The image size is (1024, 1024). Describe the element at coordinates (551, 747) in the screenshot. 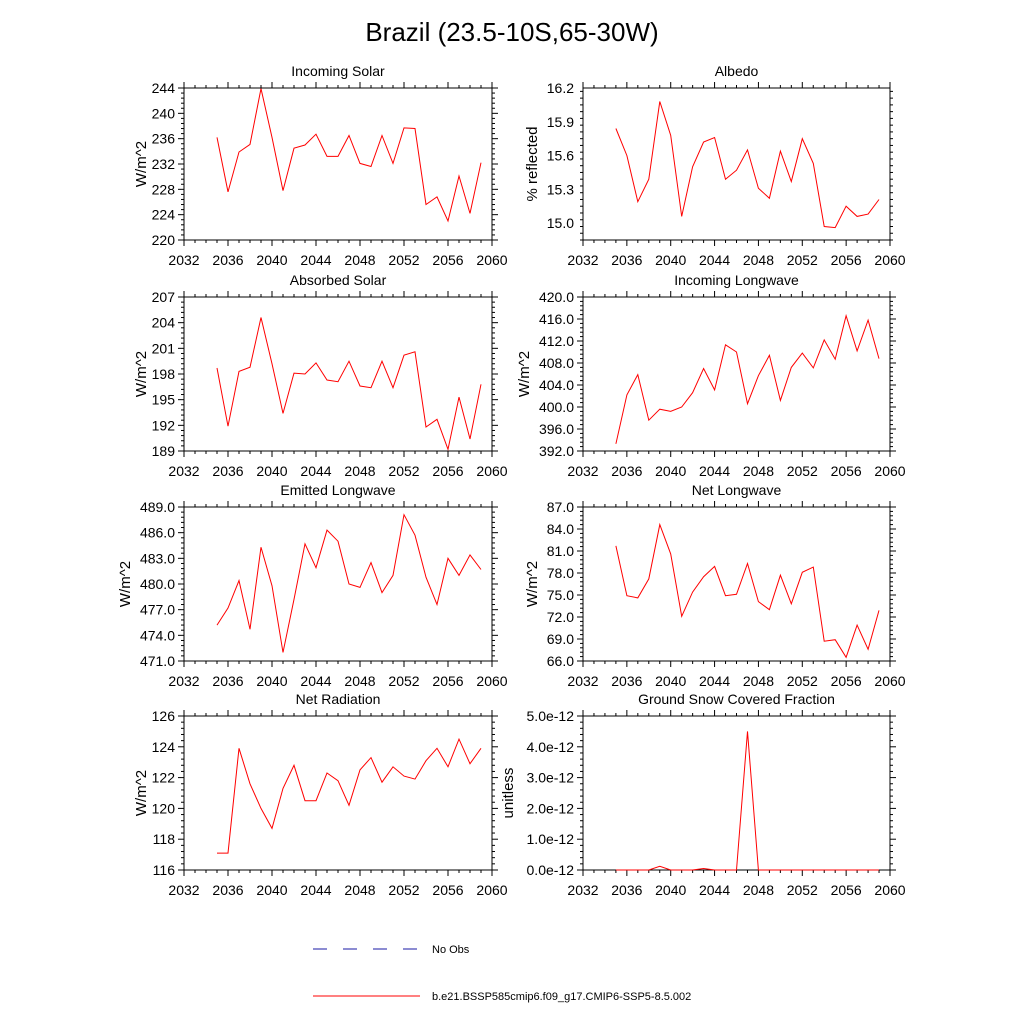

I see `y-tick-label: 4.0e-12` at that location.